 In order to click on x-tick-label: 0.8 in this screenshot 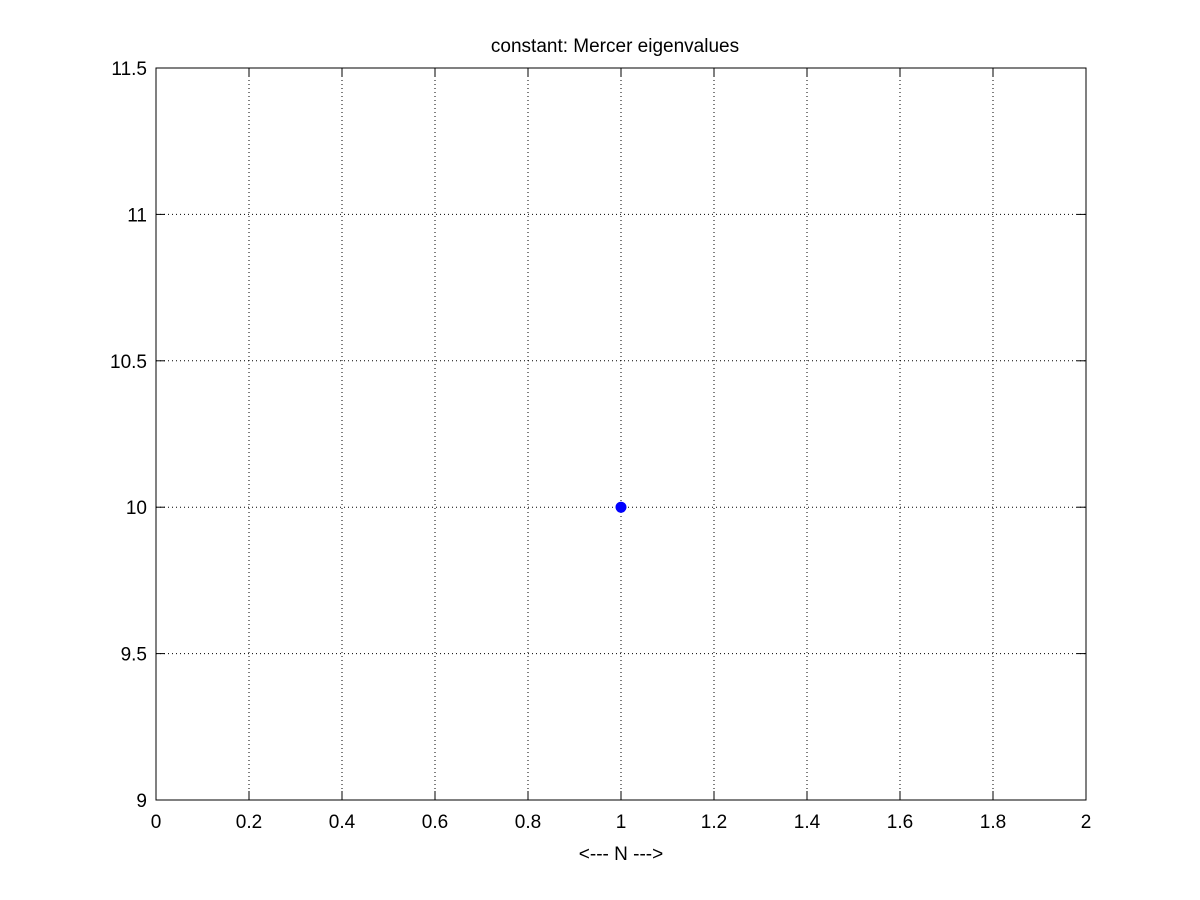, I will do `click(528, 822)`.